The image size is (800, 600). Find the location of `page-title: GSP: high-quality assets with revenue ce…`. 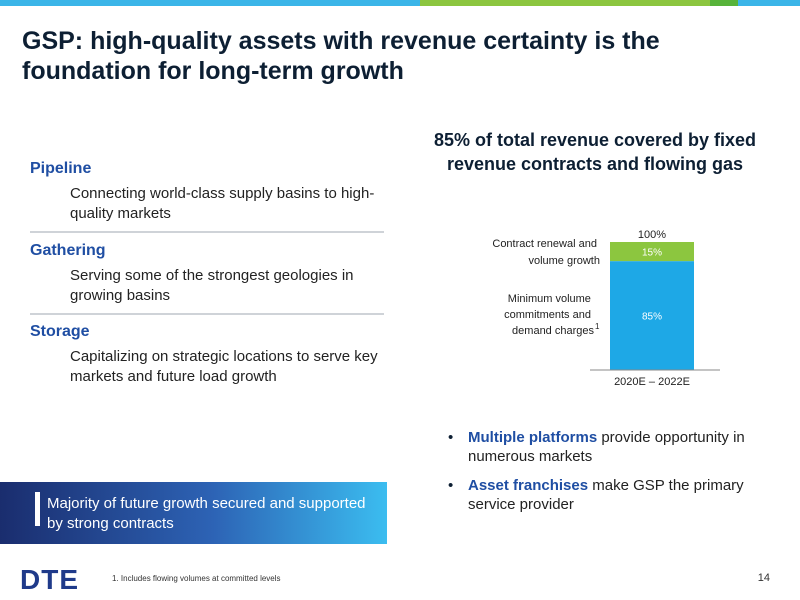

page-title: GSP: high-quality assets with revenue ce… is located at coordinates (341, 56).